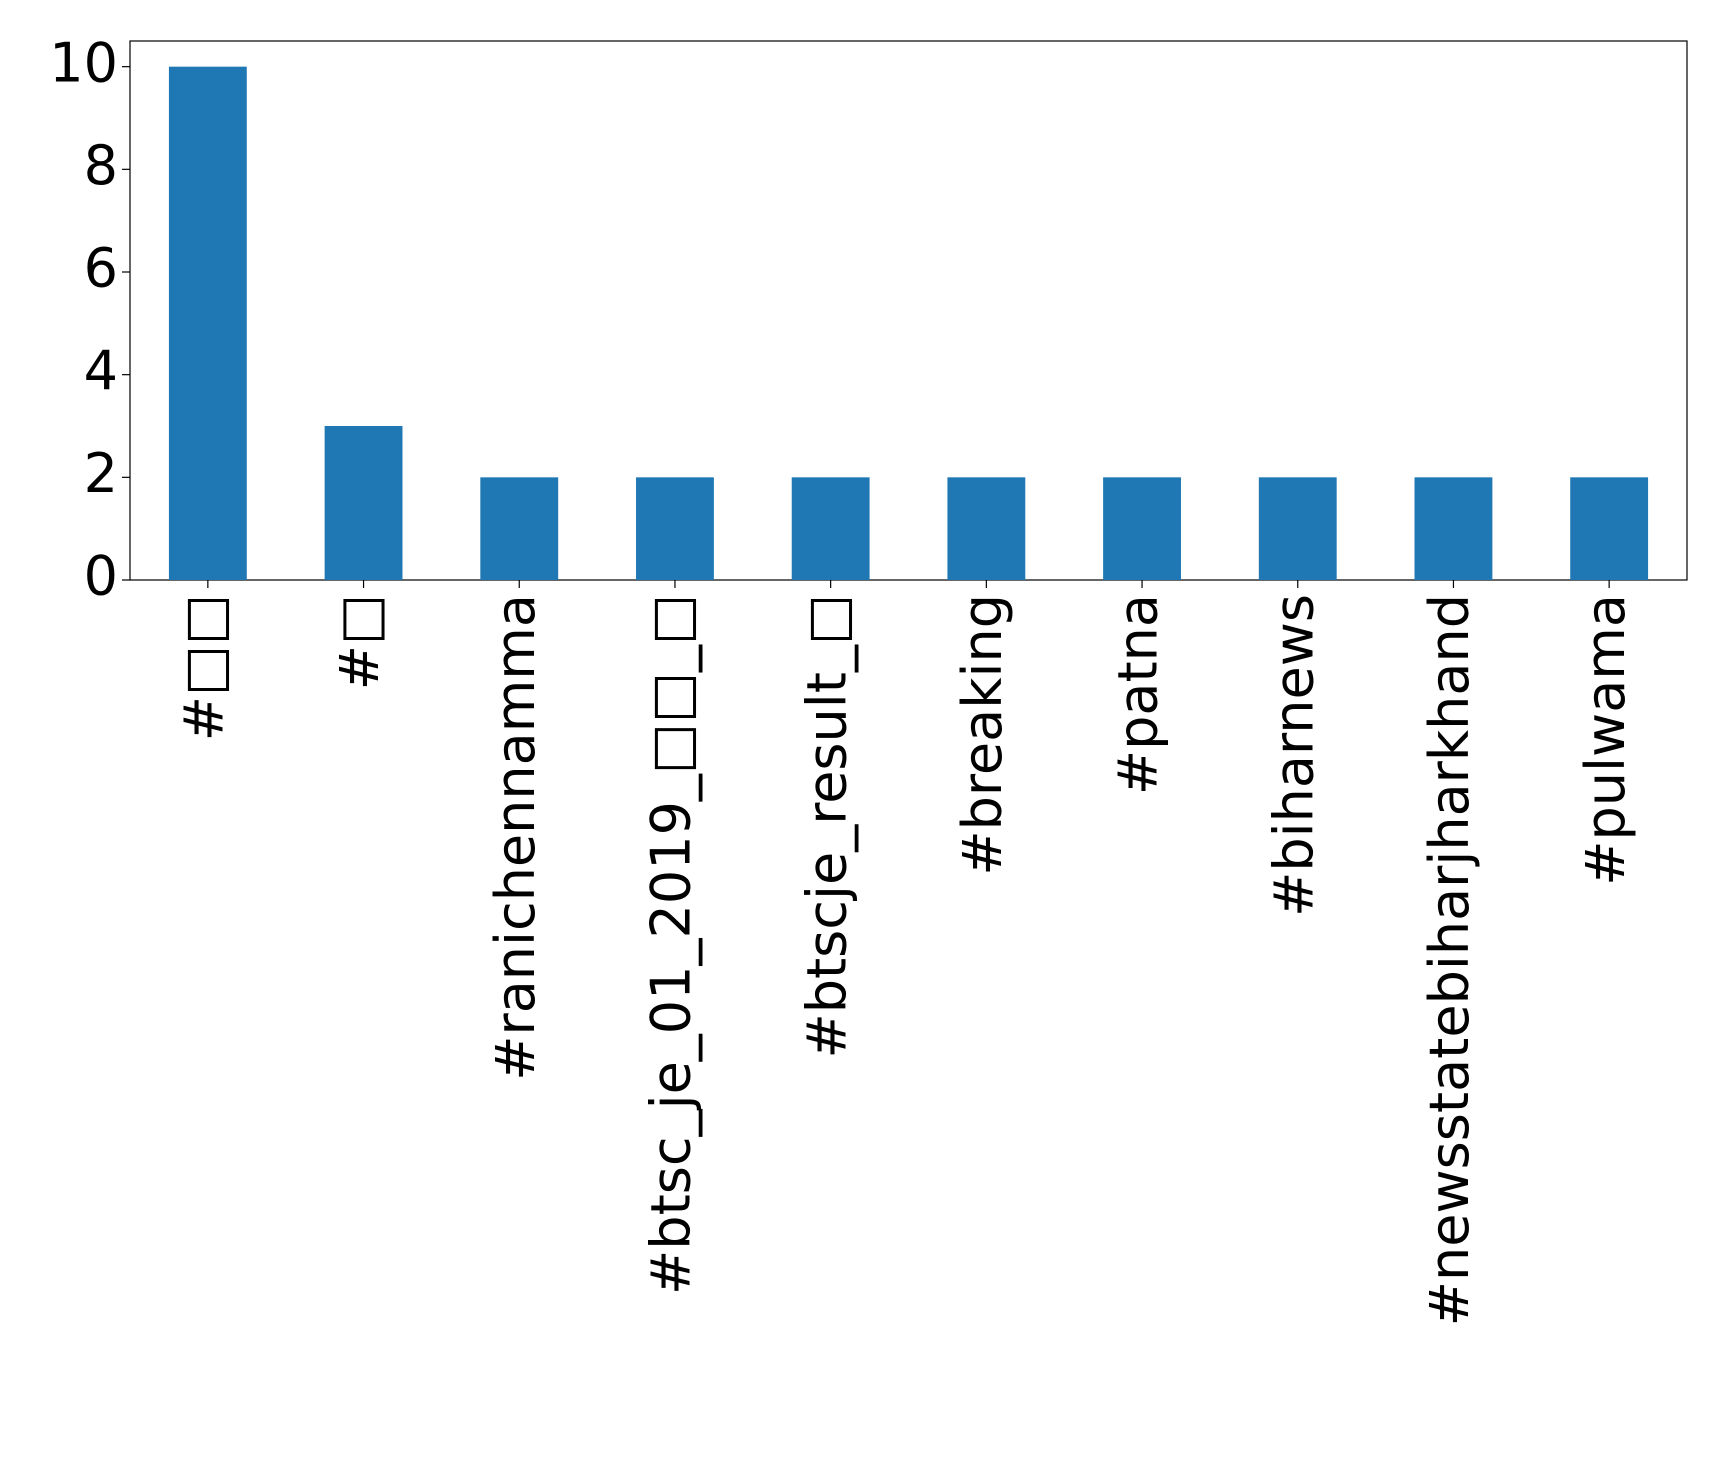 The height and width of the screenshot is (1475, 1719). What do you see at coordinates (515, 837) in the screenshot?
I see `x-tick-label: #ranichennamma` at bounding box center [515, 837].